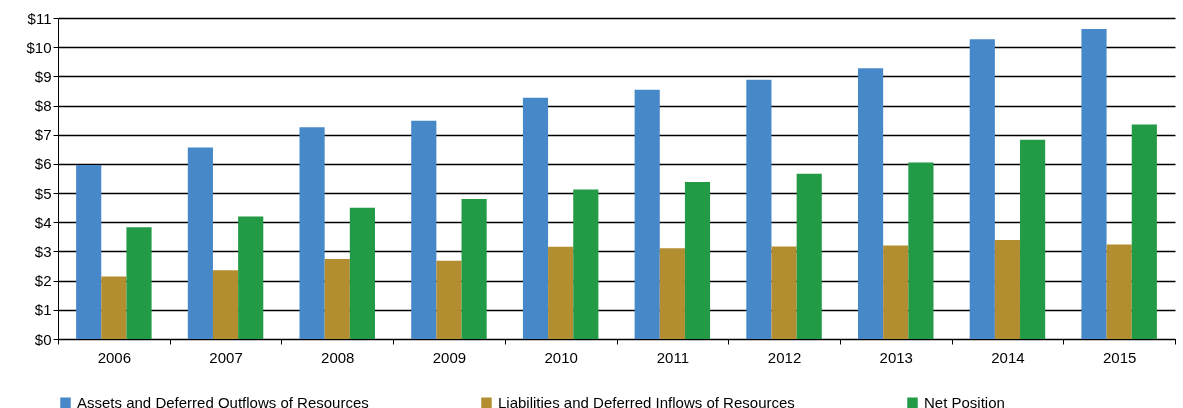 The height and width of the screenshot is (408, 1183). Describe the element at coordinates (43, 251) in the screenshot. I see `y-tick-label: $3` at that location.